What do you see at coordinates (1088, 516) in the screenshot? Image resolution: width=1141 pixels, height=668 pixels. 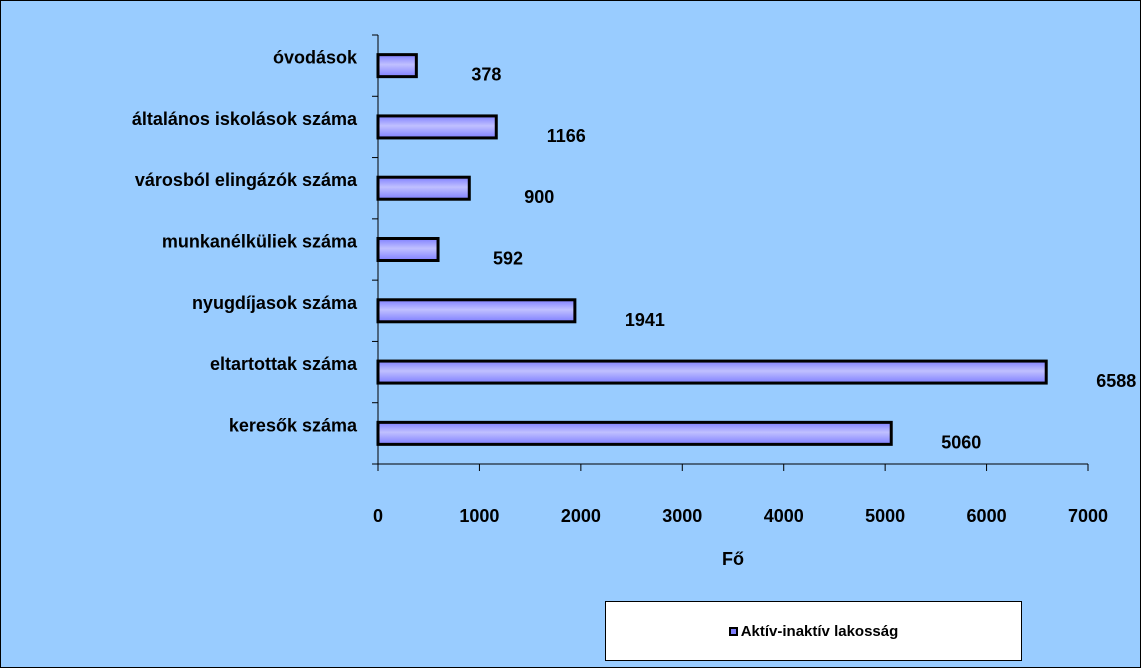 I see `x-tick-label-7: 7000` at bounding box center [1088, 516].